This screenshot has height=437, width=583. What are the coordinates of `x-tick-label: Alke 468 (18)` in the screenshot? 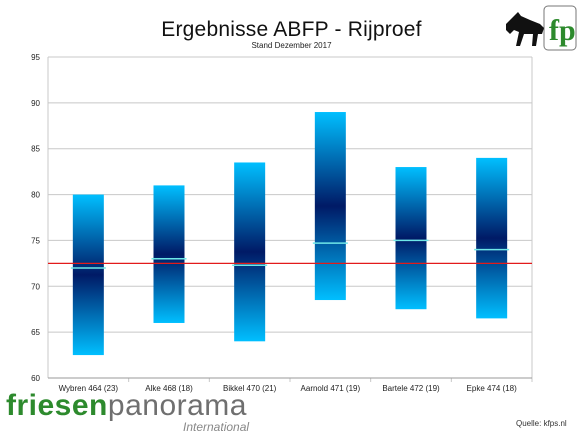 It's located at (169, 388).